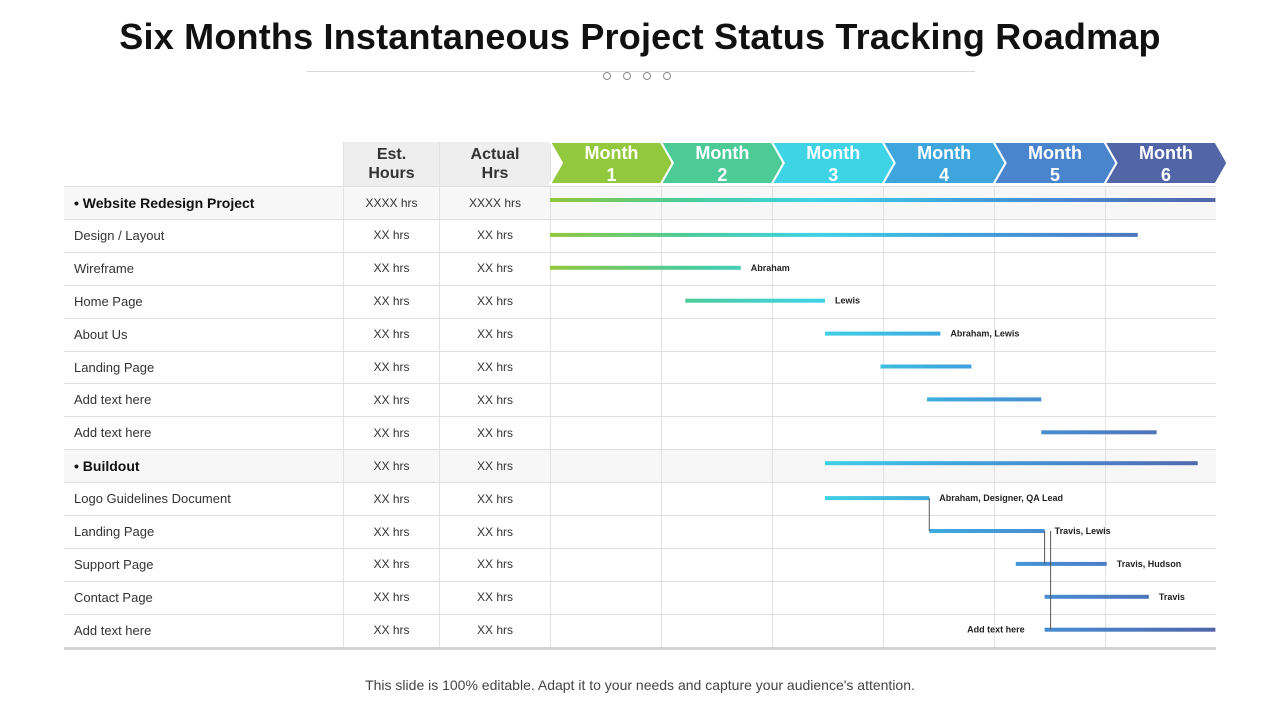 The image size is (1280, 720). I want to click on gantt-bar-label: Lewis, so click(847, 301).